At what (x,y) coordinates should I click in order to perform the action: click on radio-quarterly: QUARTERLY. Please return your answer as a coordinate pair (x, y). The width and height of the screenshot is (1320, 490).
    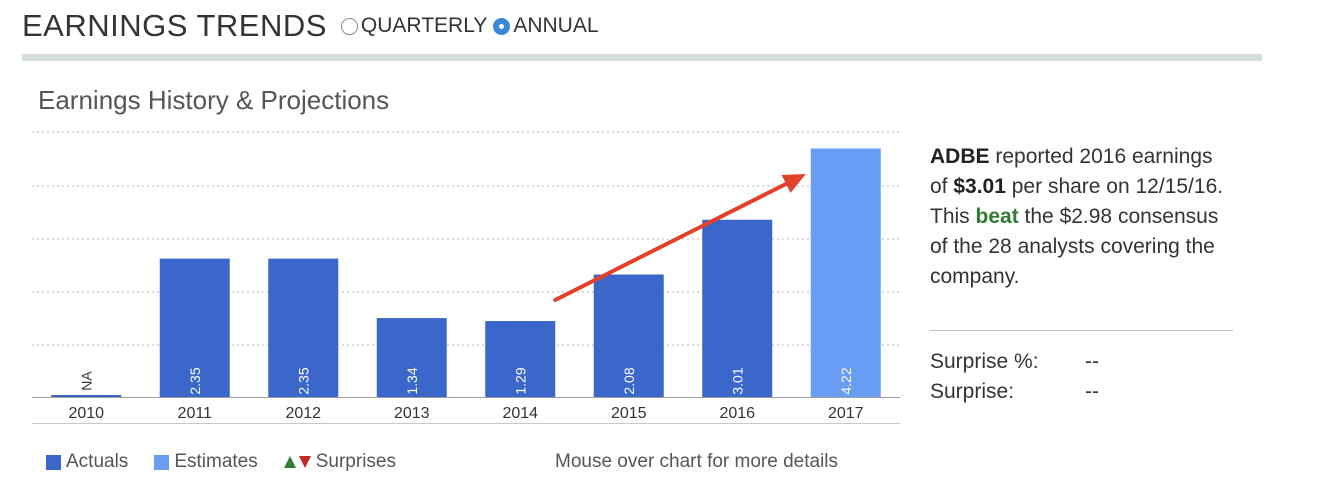
    Looking at the image, I should click on (414, 26).